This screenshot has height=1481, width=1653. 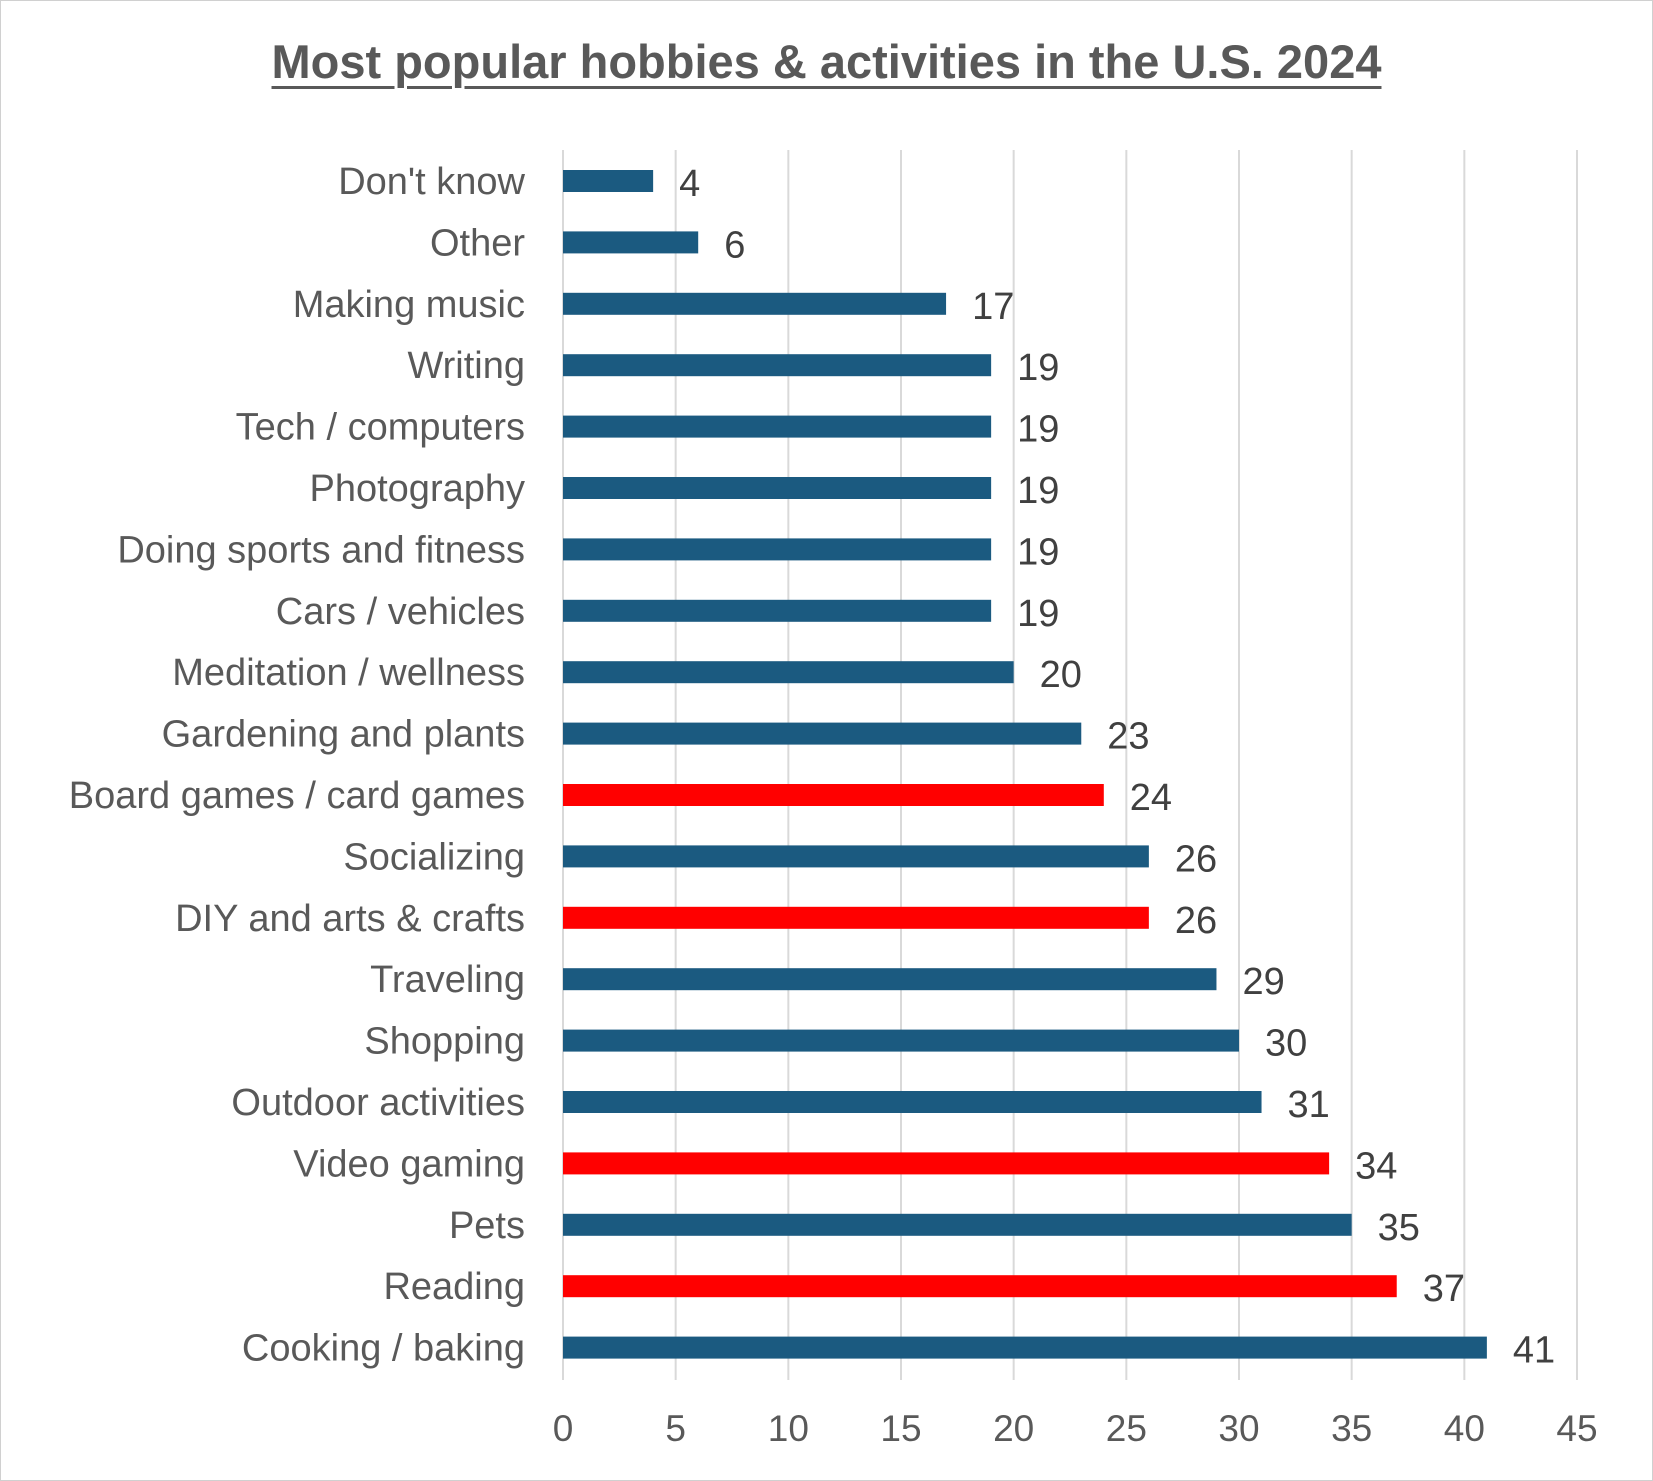 What do you see at coordinates (1075, 1428) in the screenshot?
I see `x-axis-ticks: 0 5 10 15 20 25 30 35 40 45` at bounding box center [1075, 1428].